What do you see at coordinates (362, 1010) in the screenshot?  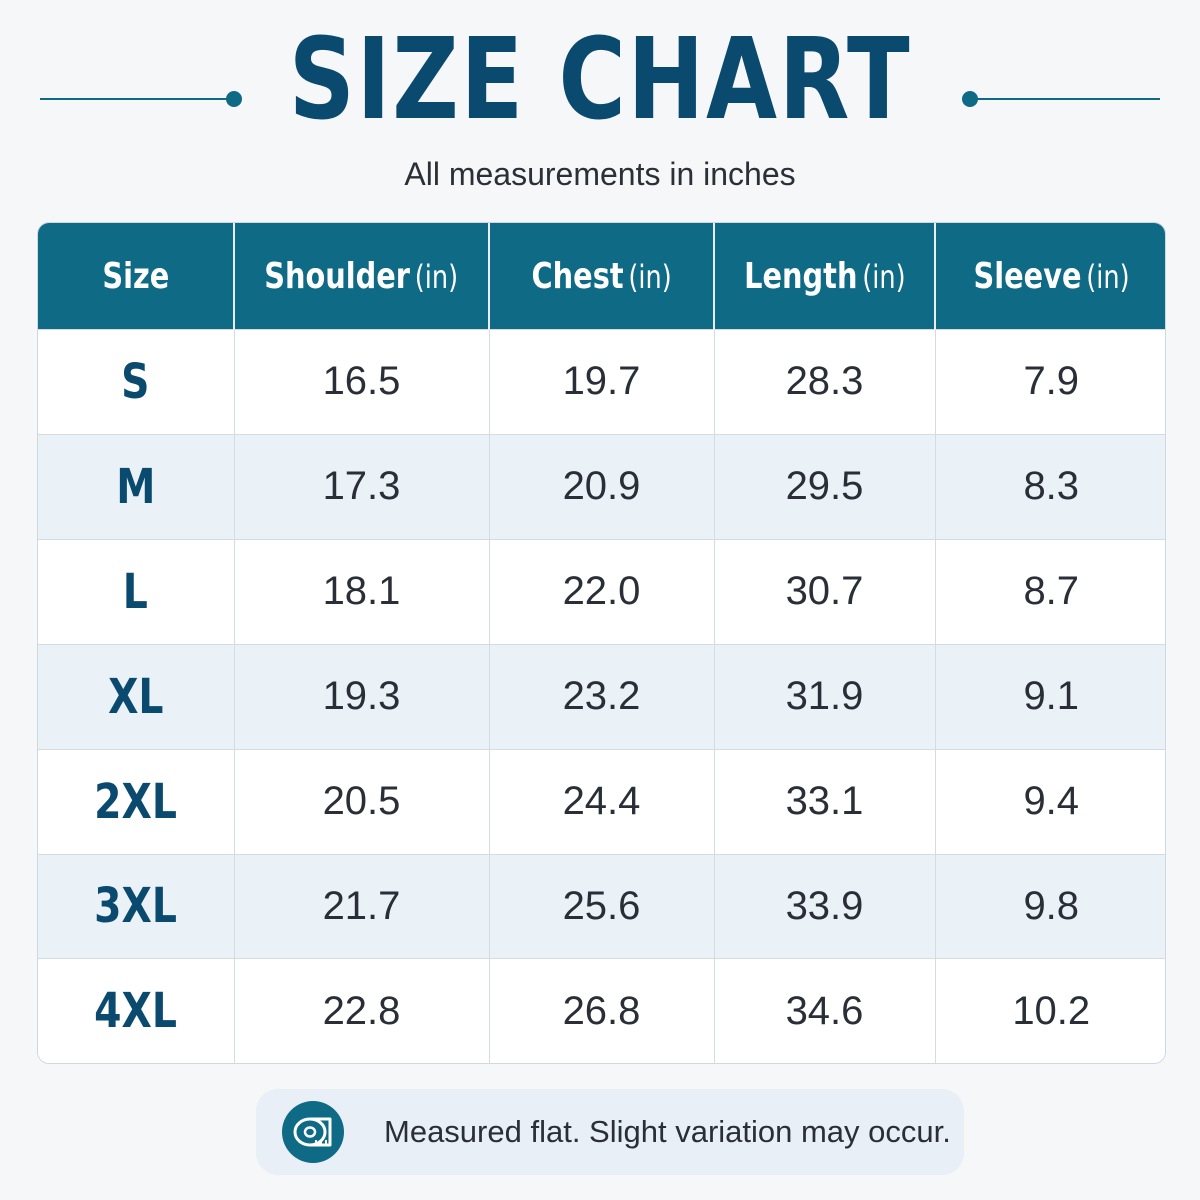 I see `shoulder-value: 22.8` at bounding box center [362, 1010].